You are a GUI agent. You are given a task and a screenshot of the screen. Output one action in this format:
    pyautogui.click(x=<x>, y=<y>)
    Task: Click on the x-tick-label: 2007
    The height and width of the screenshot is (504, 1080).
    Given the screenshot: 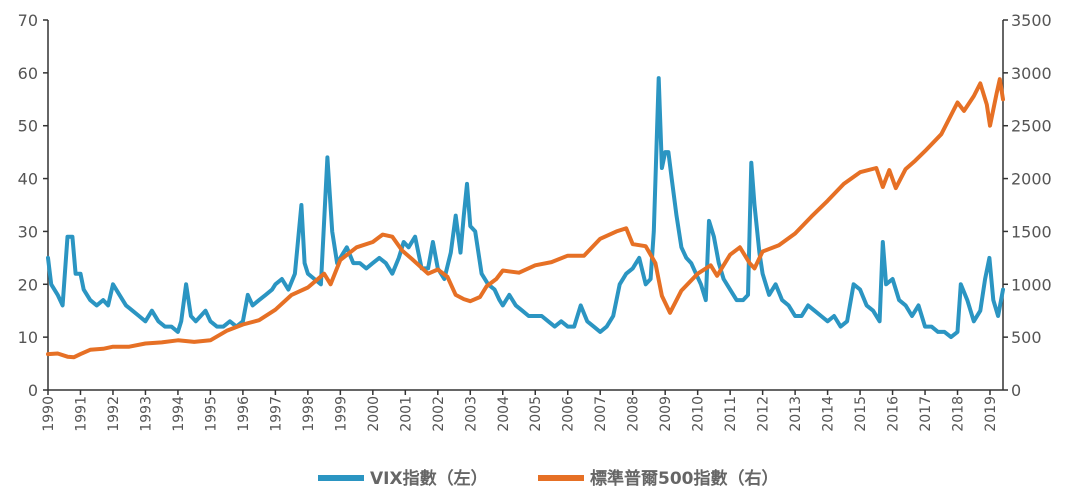 What is the action you would take?
    pyautogui.click(x=601, y=414)
    